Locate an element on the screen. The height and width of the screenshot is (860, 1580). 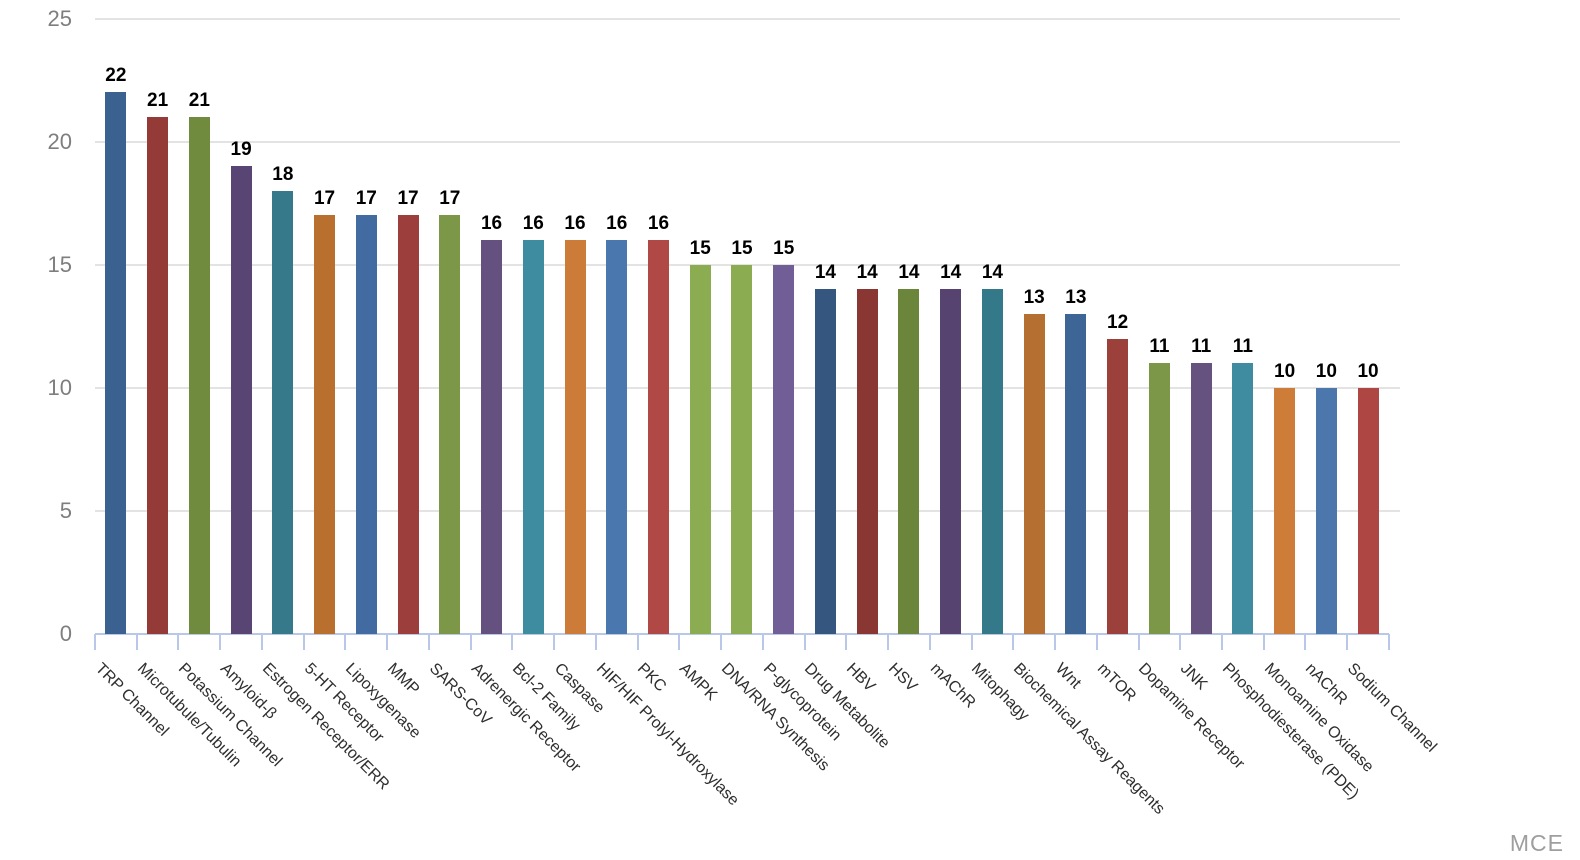
bar-value-label: 18 is located at coordinates (283, 174).